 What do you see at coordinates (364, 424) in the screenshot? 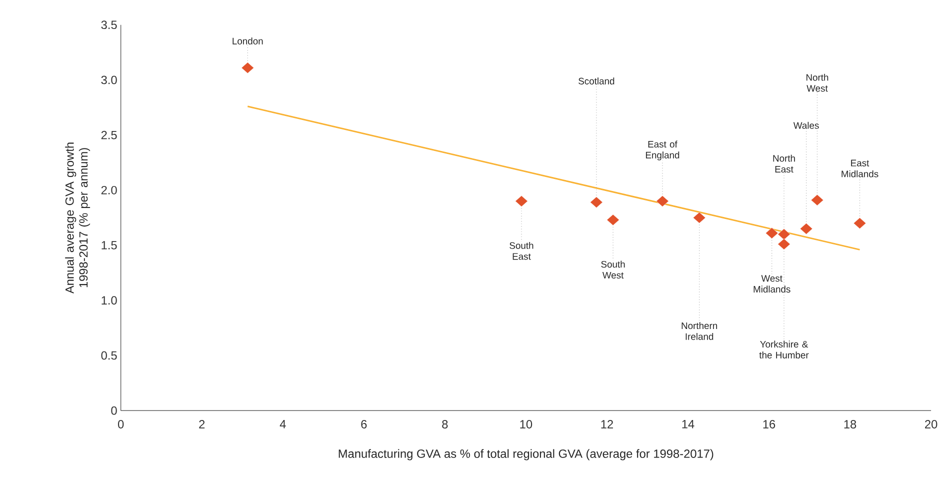
I see `x-tick-label: 6` at bounding box center [364, 424].